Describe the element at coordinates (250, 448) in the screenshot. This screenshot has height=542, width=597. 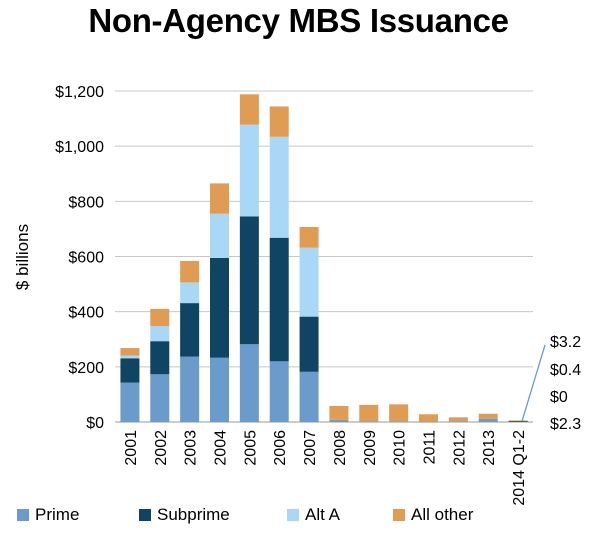
I see `x-tick-label: 2005` at that location.